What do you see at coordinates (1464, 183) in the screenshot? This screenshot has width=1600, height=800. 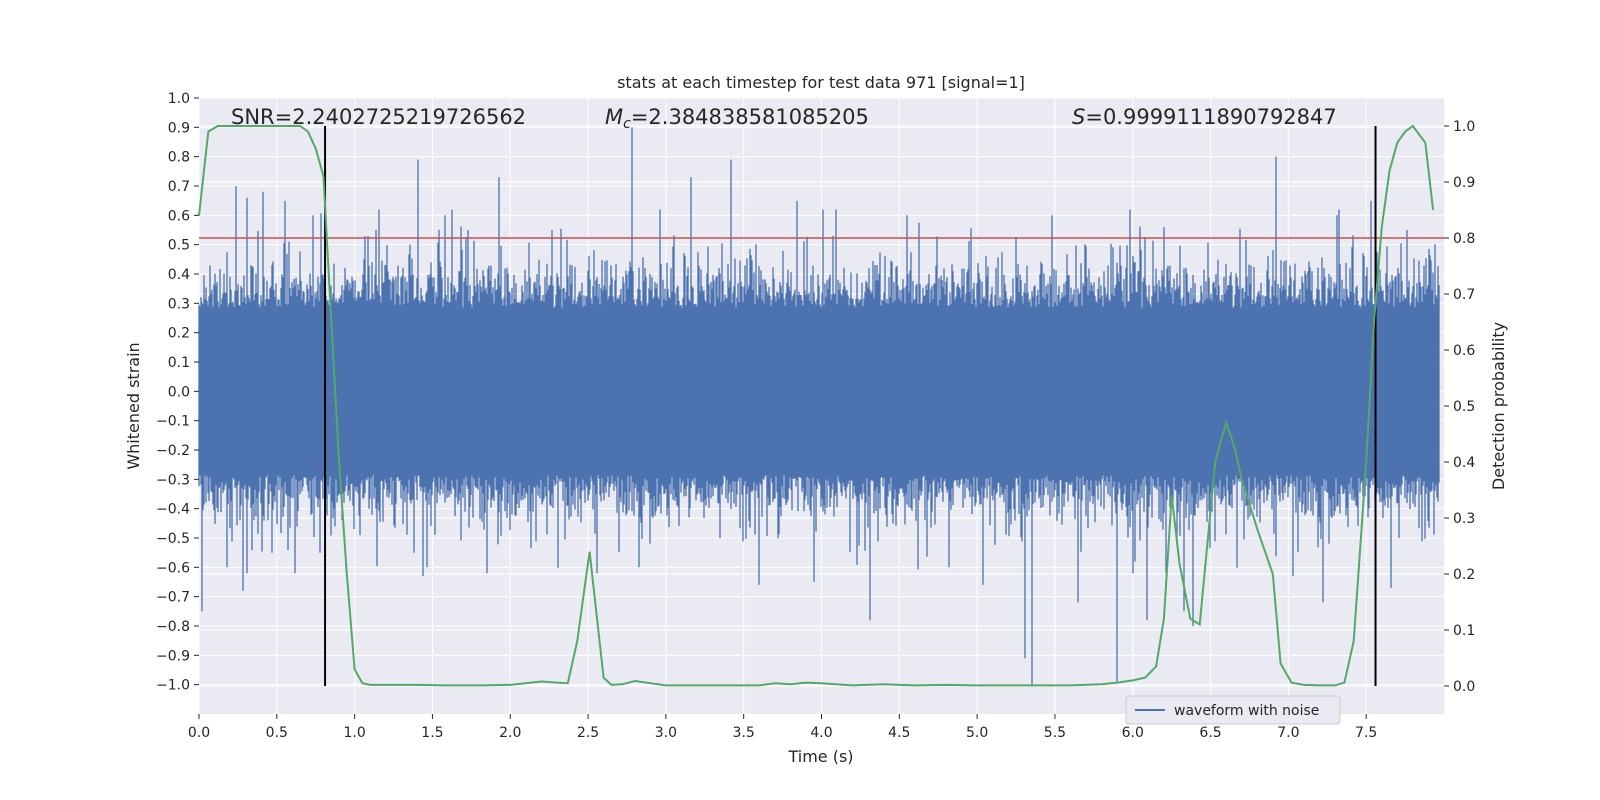 I see `y2-tick-label: 0.9` at bounding box center [1464, 183].